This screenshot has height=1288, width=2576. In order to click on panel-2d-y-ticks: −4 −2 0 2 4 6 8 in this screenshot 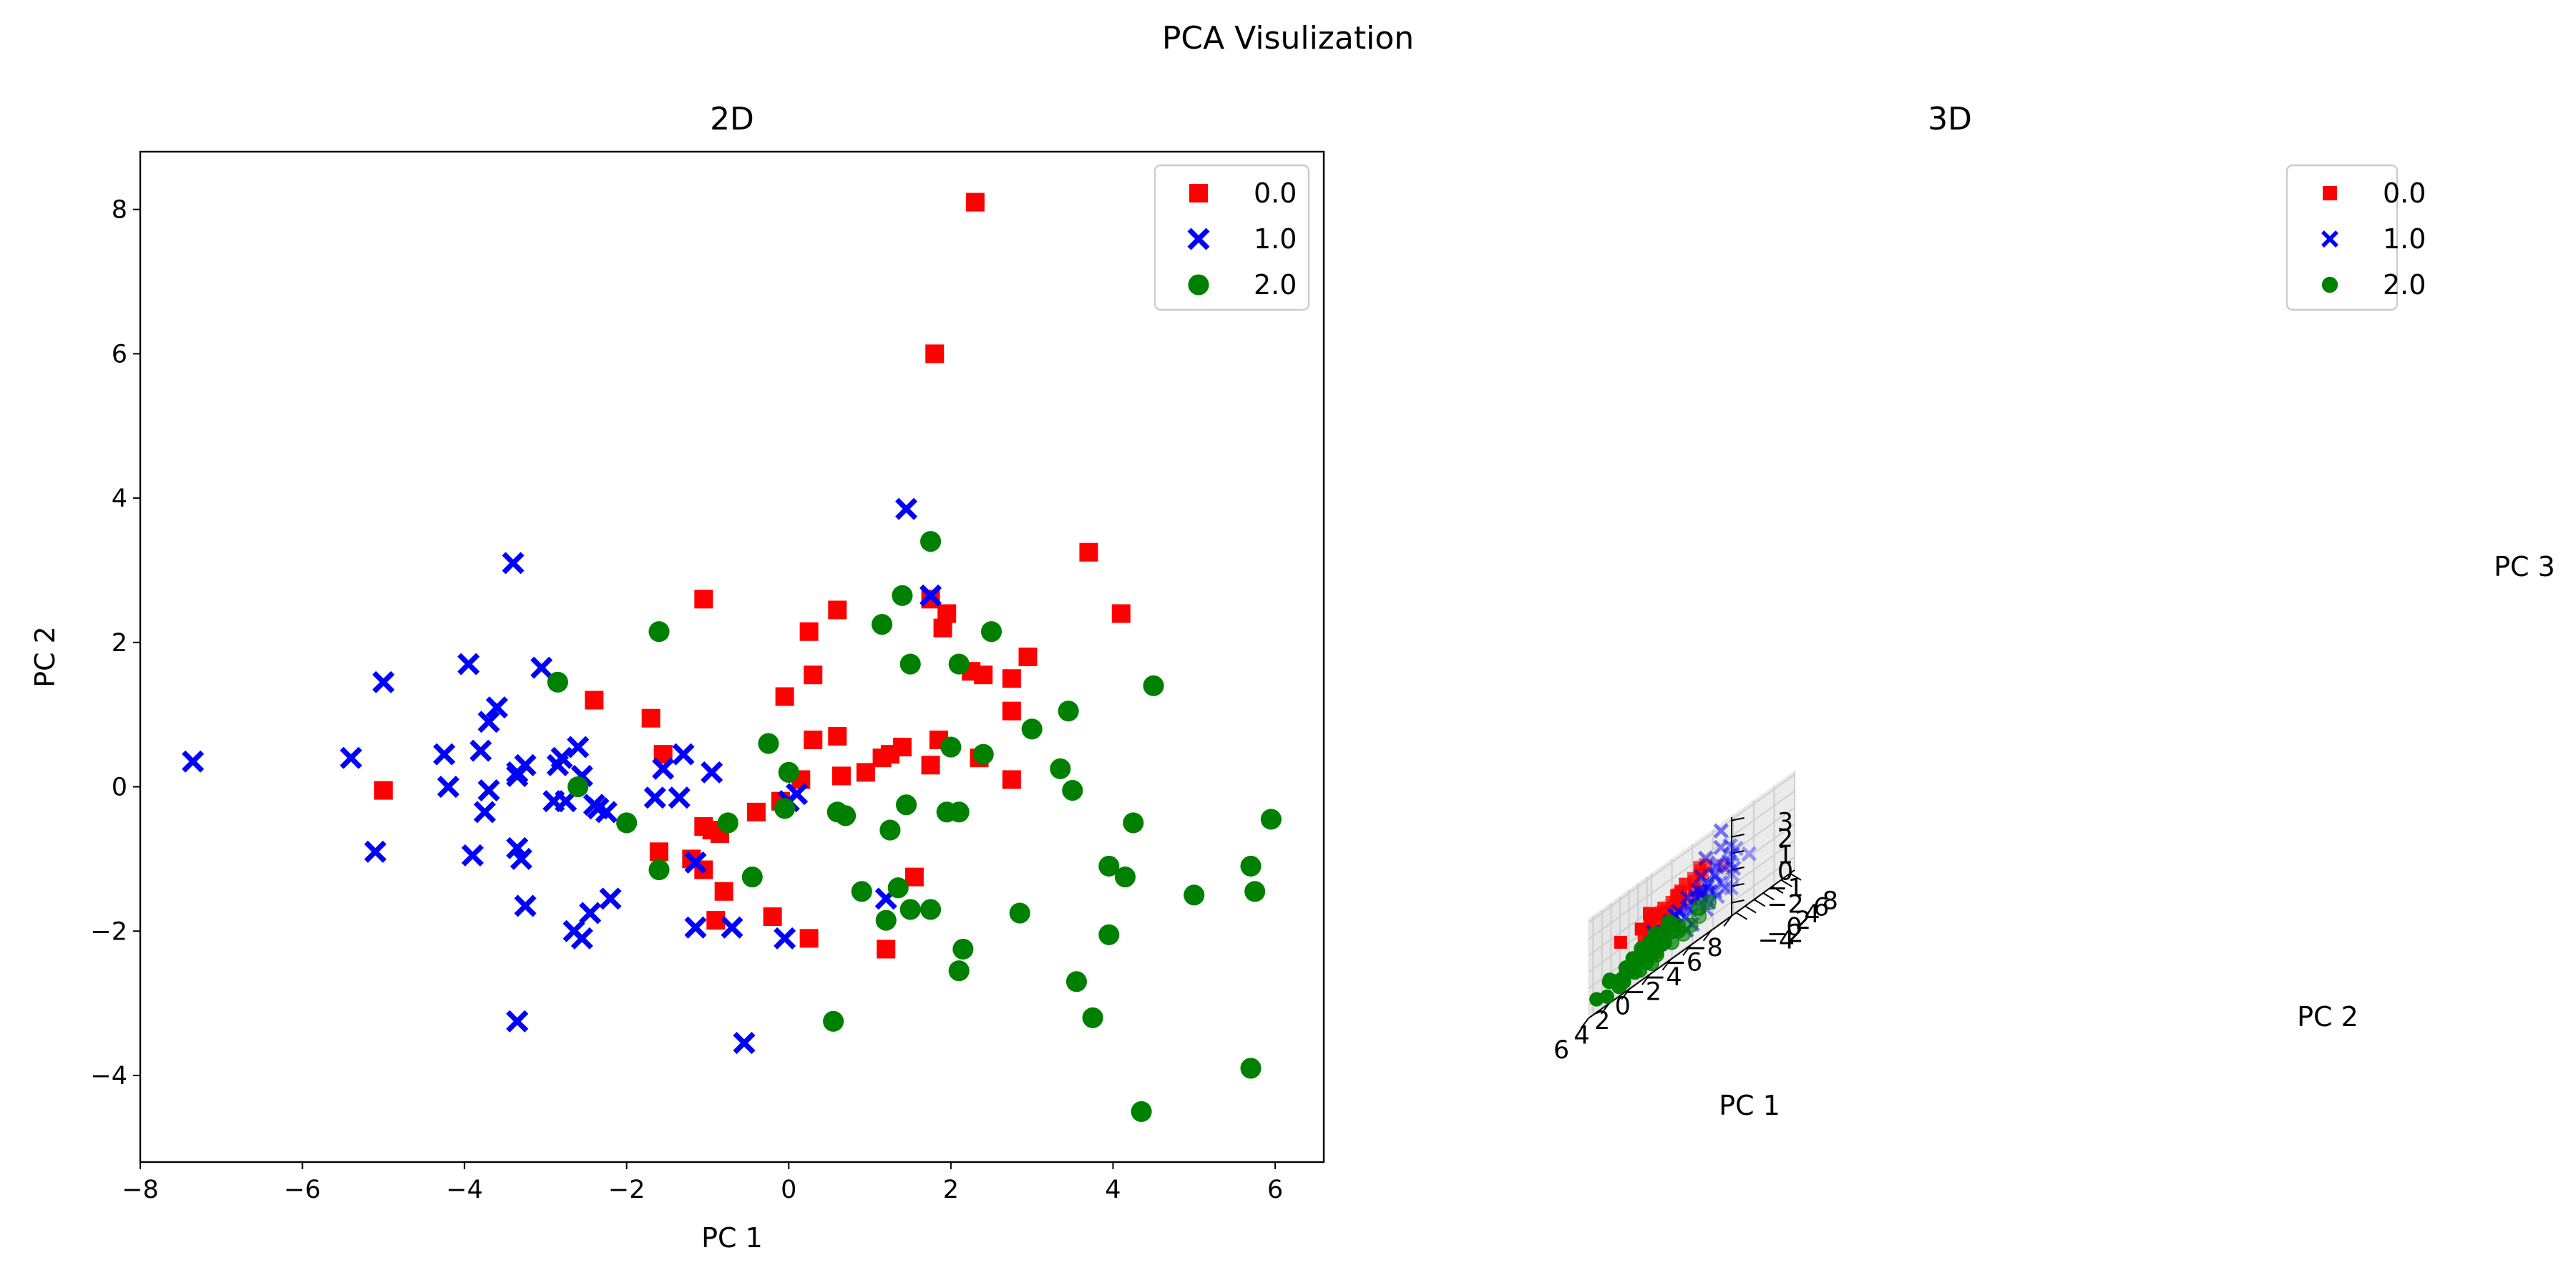, I will do `click(115, 643)`.